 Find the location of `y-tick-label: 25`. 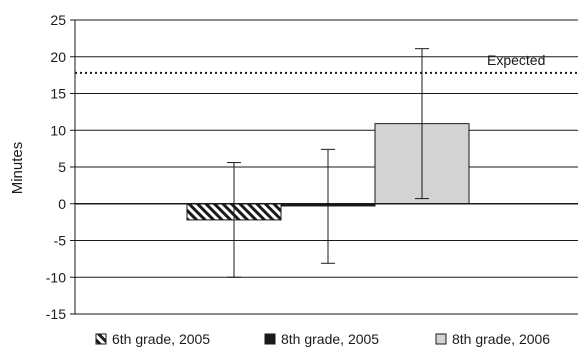

y-tick-label: 25 is located at coordinates (58, 20).